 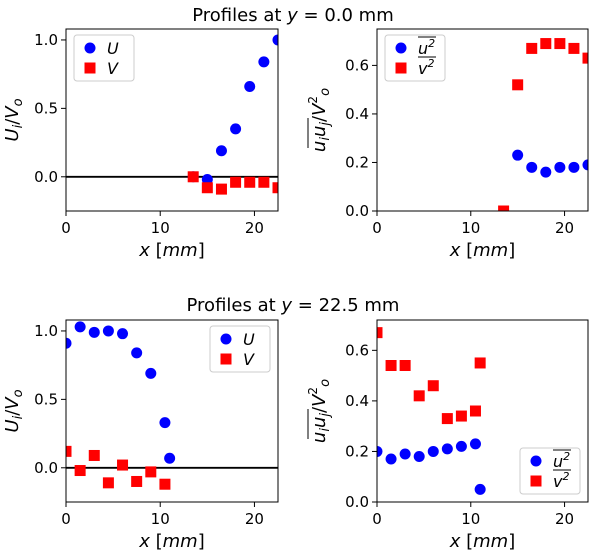 What do you see at coordinates (357, 401) in the screenshot?
I see `y-tick-label: 0.4` at bounding box center [357, 401].